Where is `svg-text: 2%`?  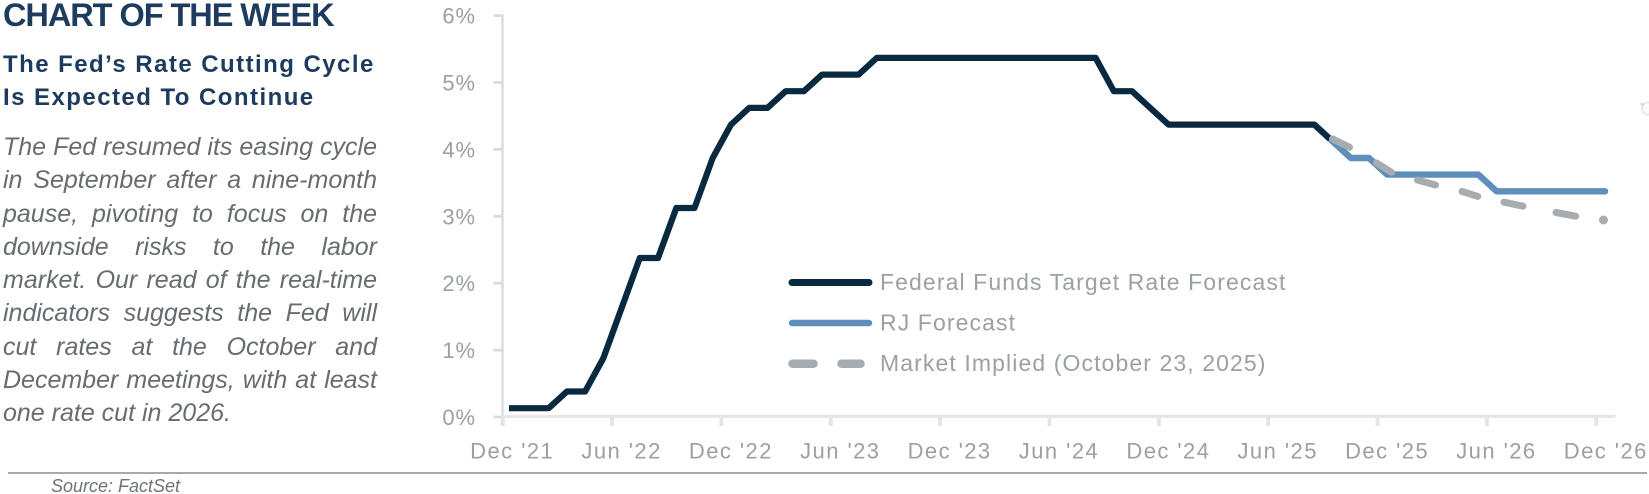
svg-text: 2% is located at coordinates (459, 283).